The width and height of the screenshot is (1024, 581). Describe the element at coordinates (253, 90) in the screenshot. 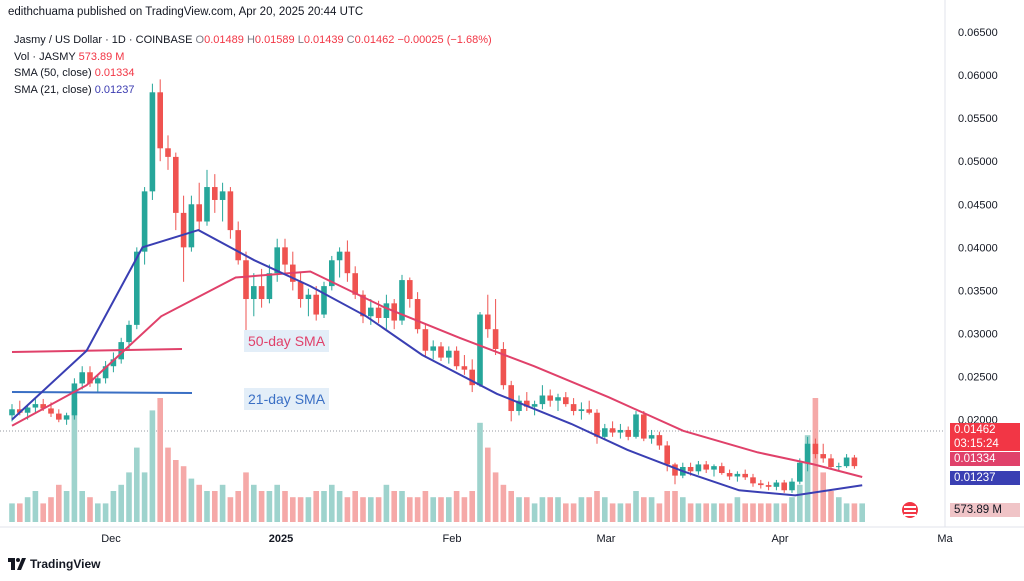

I see `legend-sma21-row: SMA (21, close) 0.01237` at that location.